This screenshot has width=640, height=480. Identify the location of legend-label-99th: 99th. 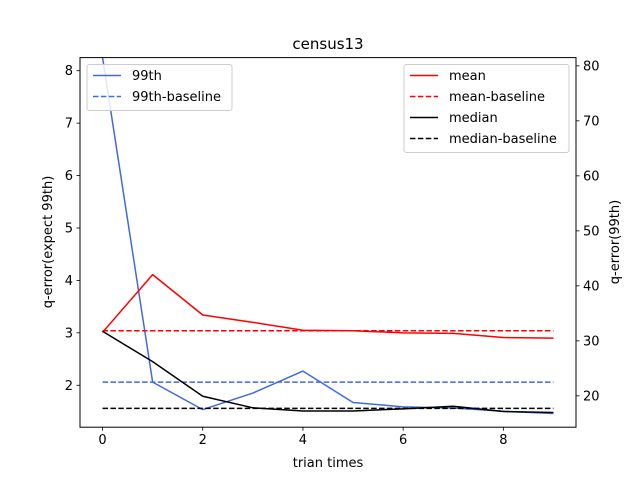
(147, 76).